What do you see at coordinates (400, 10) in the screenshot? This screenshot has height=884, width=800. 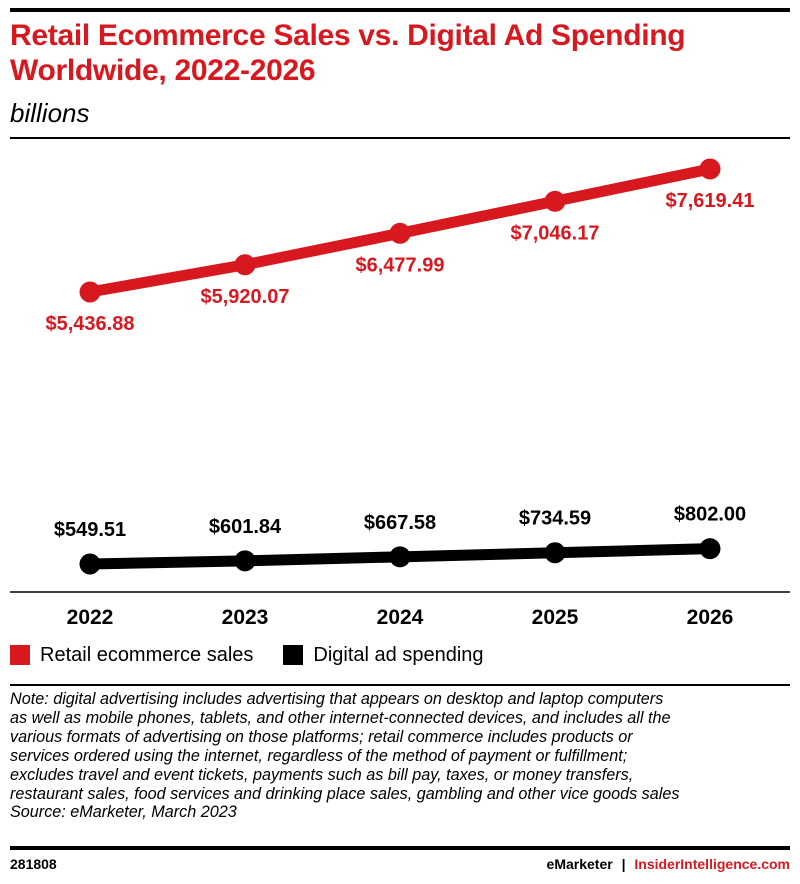 I see `top-rule` at bounding box center [400, 10].